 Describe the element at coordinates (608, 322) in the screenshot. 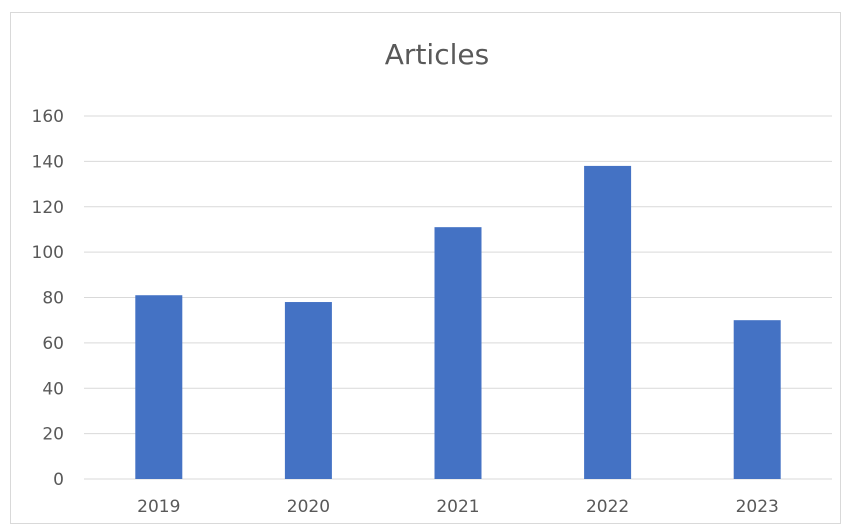

I see `bar-2022` at that location.